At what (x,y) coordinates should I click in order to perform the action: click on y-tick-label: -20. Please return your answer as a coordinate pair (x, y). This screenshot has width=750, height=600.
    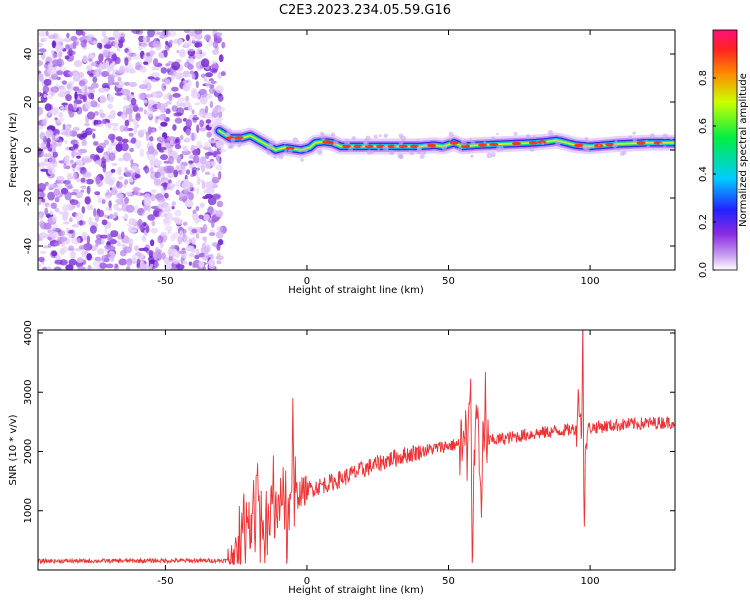
    Looking at the image, I should click on (28, 198).